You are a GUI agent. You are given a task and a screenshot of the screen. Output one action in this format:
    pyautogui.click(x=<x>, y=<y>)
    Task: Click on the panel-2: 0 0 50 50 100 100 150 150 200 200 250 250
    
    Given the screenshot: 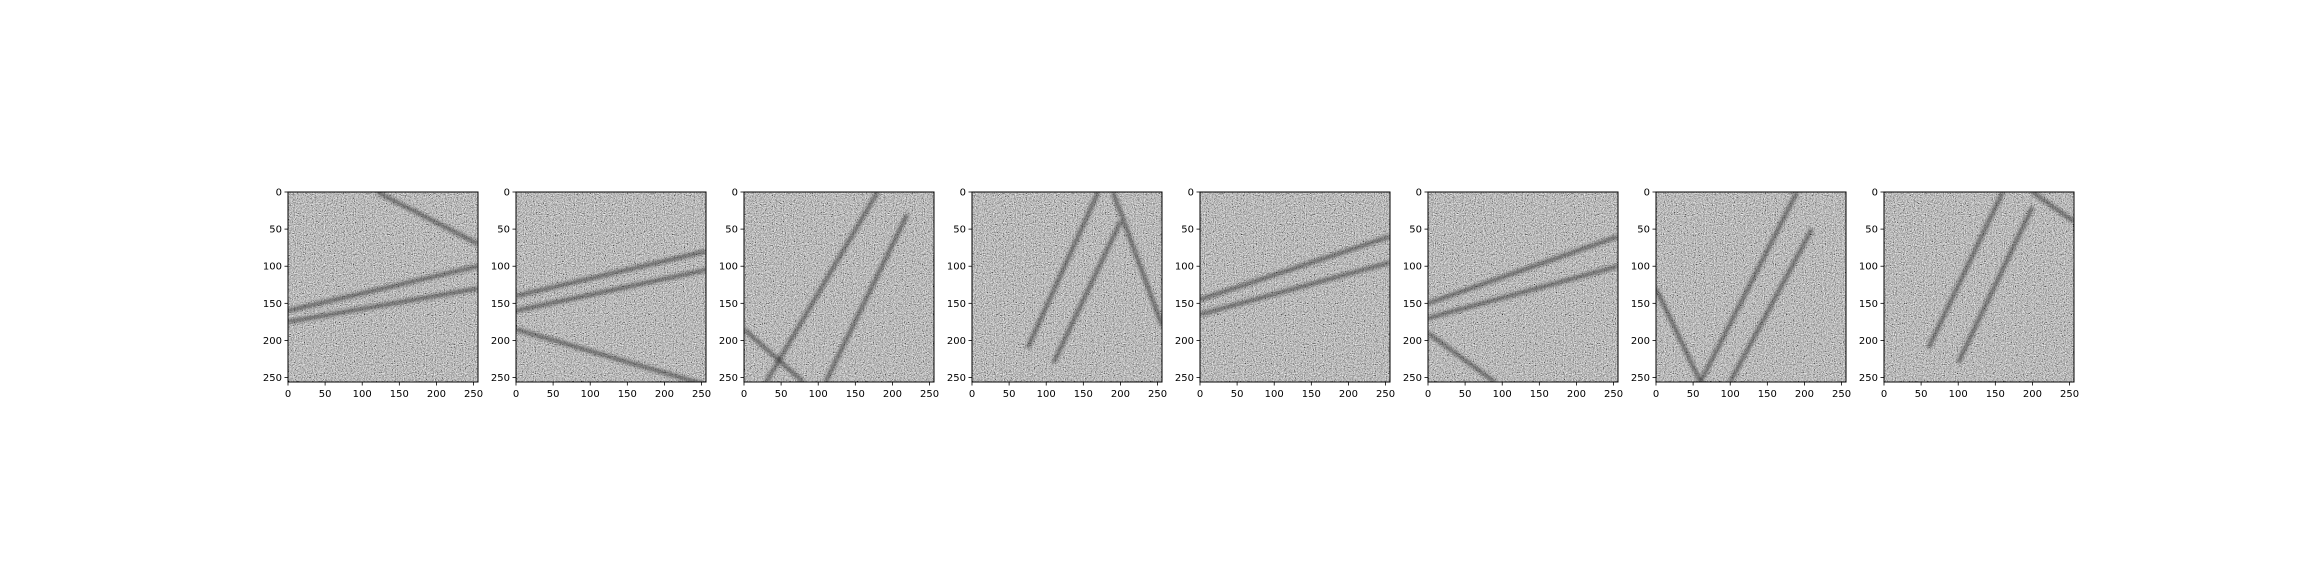 What is the action you would take?
    pyautogui.click(x=601, y=294)
    